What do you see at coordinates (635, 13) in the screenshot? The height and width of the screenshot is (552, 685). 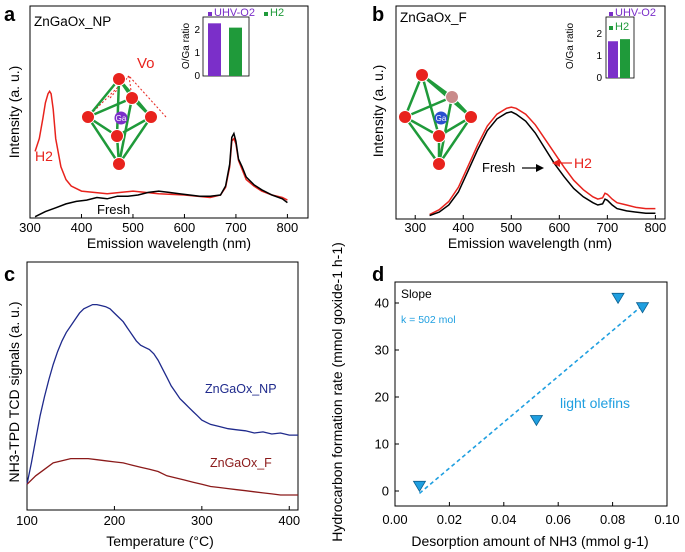 I see `legend-label-uhv-b: UHV-O2` at bounding box center [635, 13].